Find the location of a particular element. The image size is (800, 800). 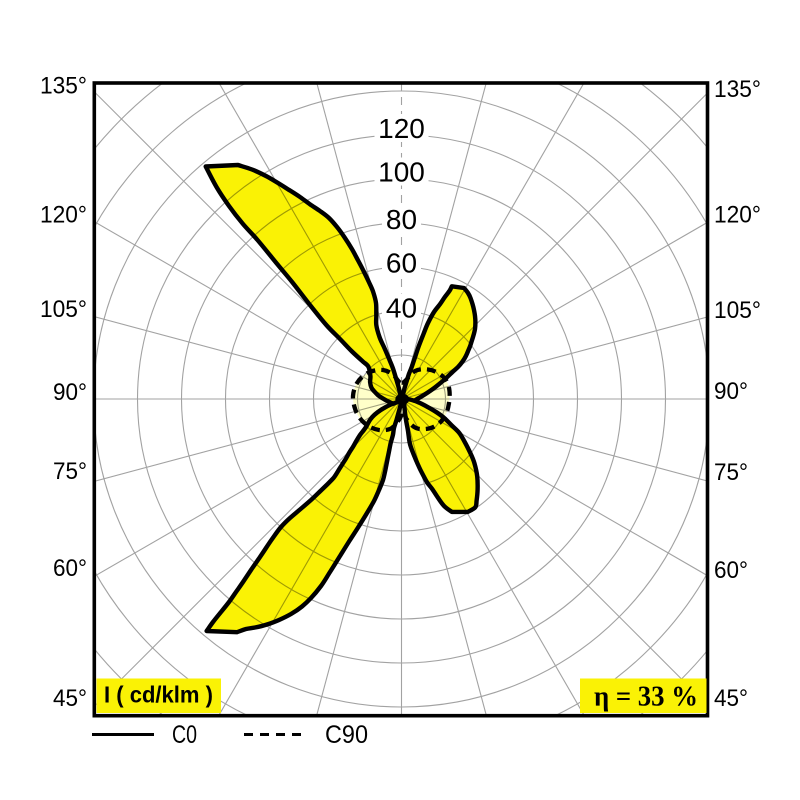

svg-text: 100 is located at coordinates (401, 172).